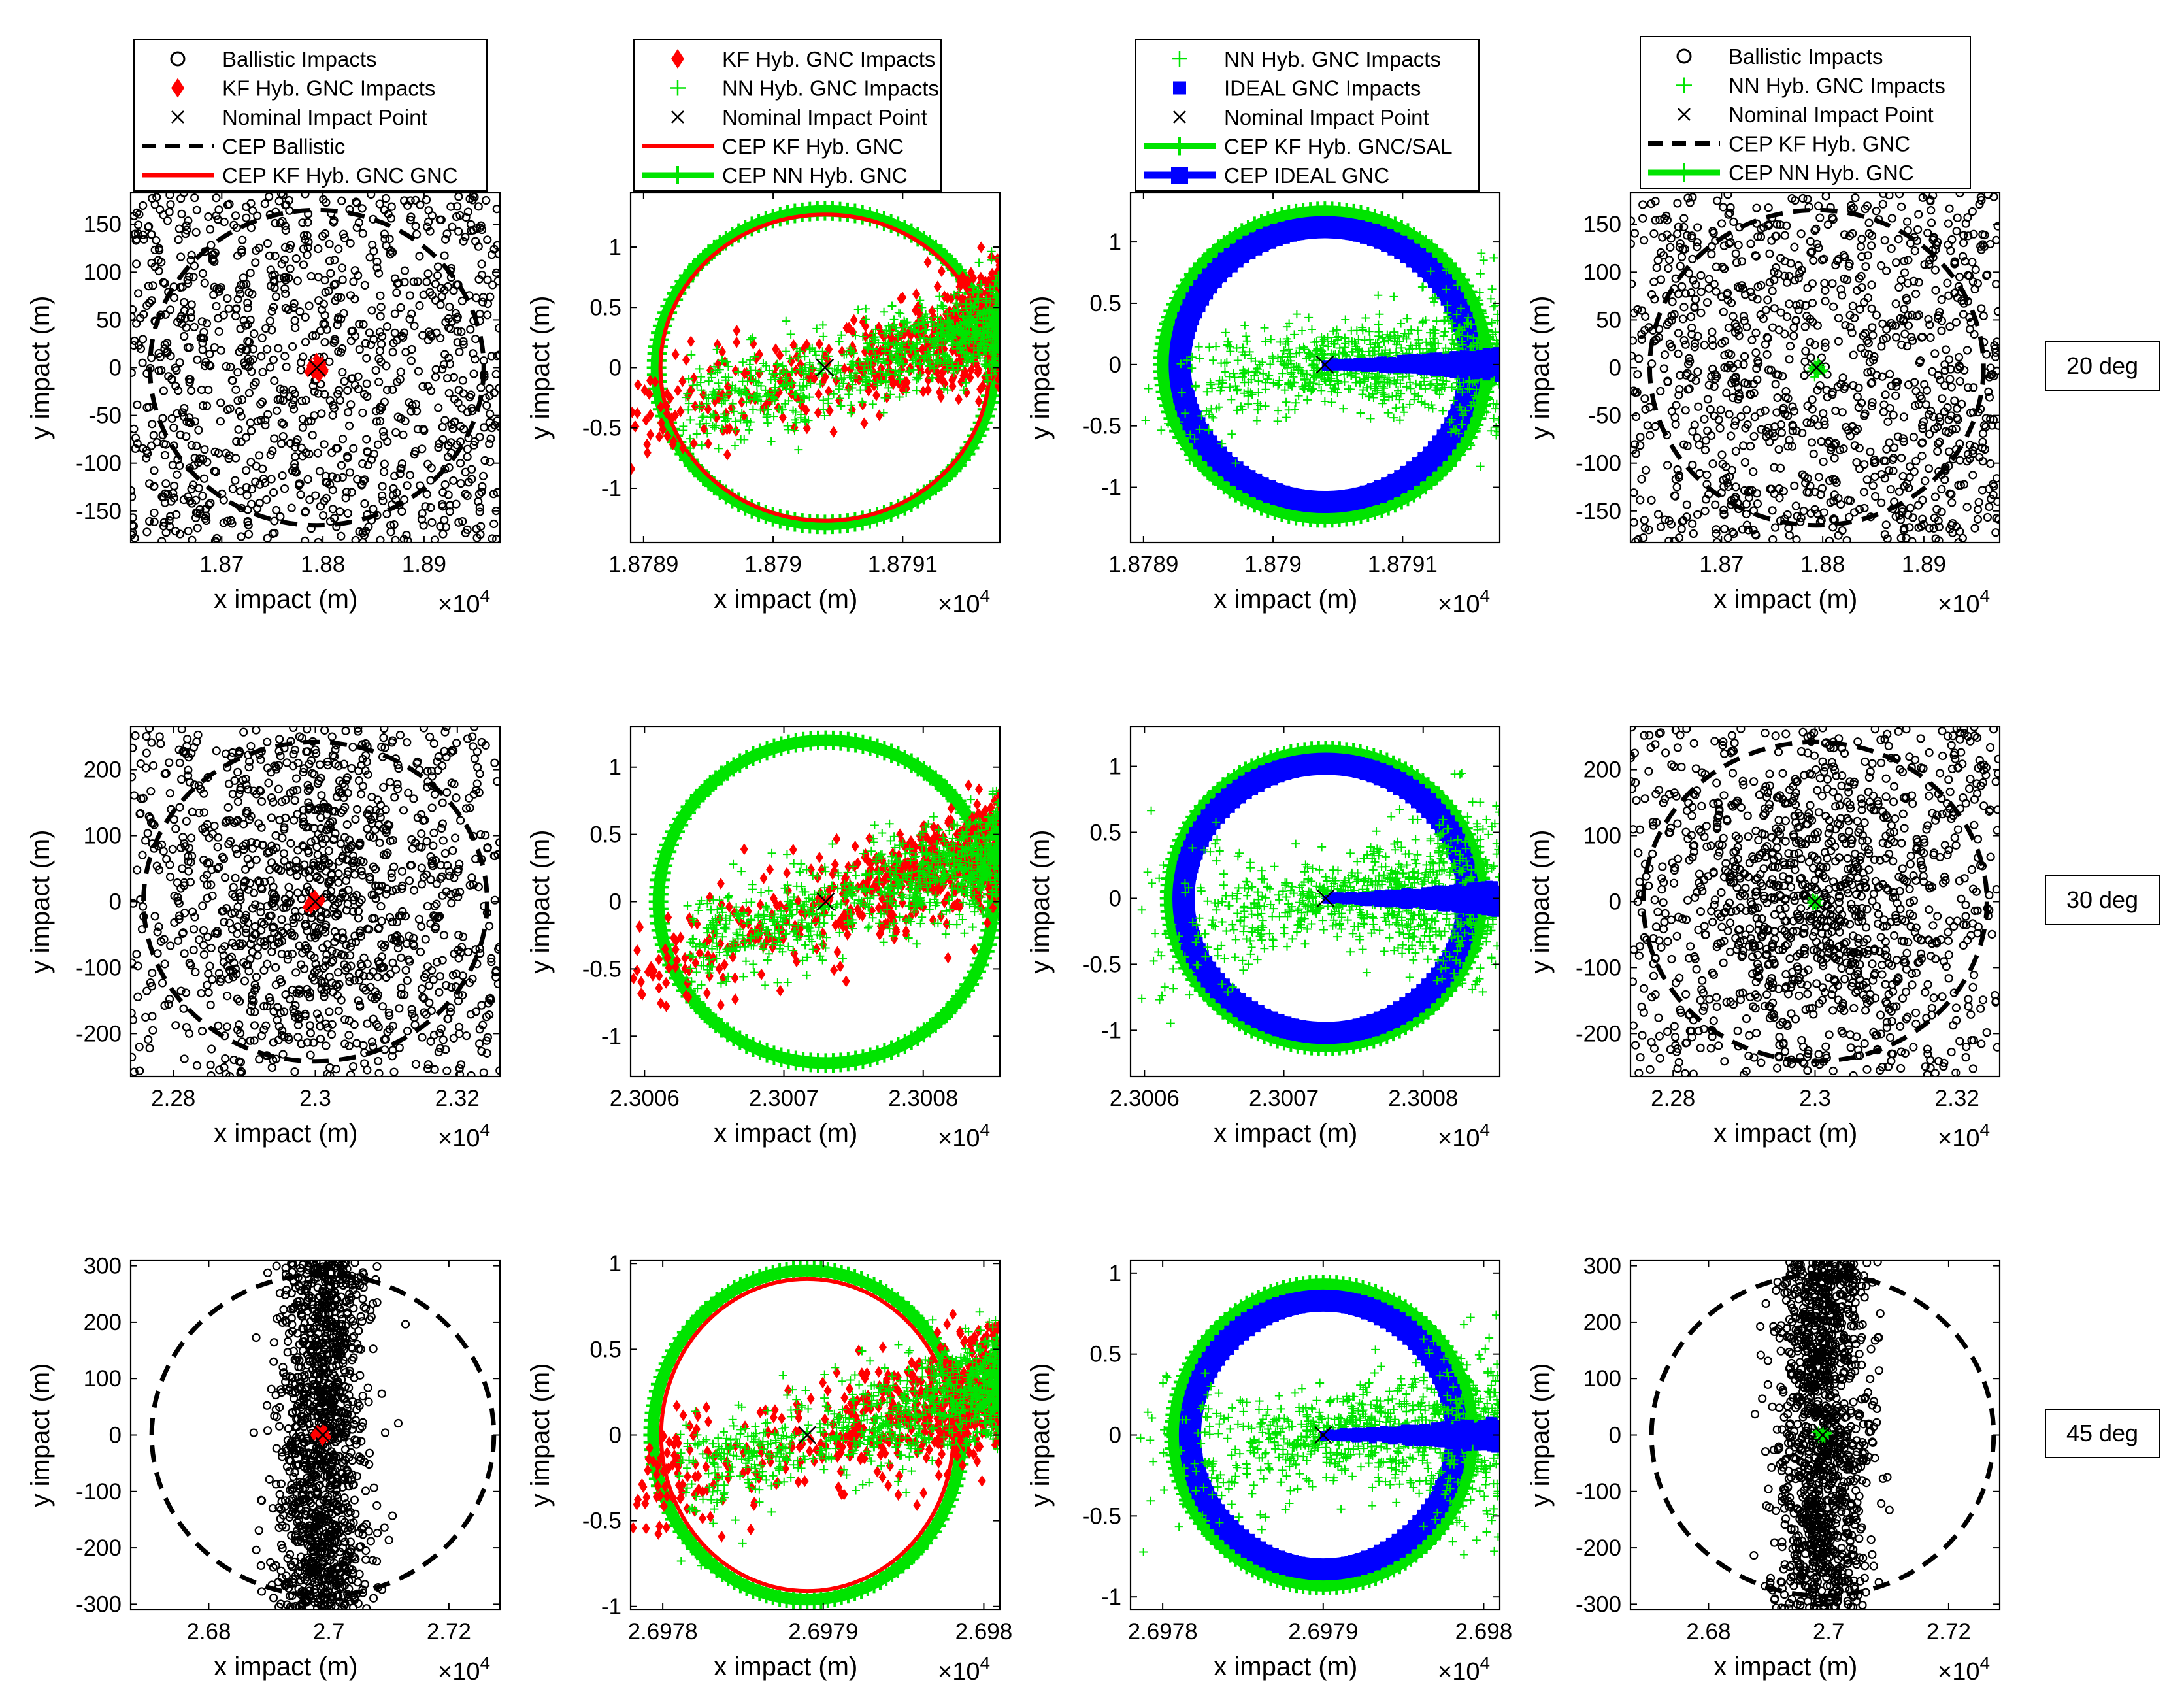  Describe the element at coordinates (103, 272) in the screenshot. I see `y-tick-label: 100` at that location.